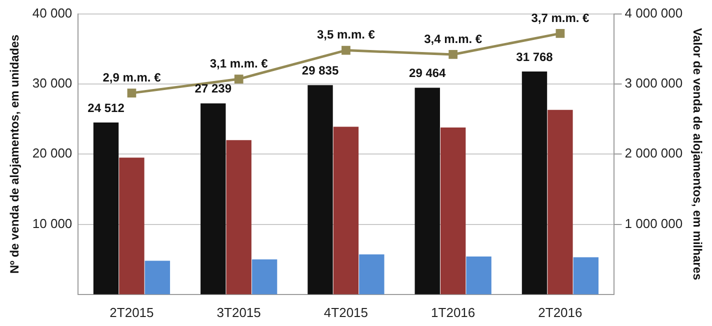 Image resolution: width=712 pixels, height=326 pixels. I want to click on data-label: 2,9 m.m. €, so click(132, 77).